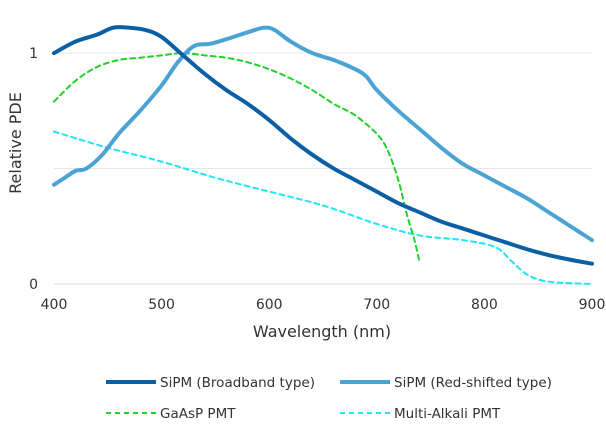 This screenshot has width=606, height=425. I want to click on x-axis-title: Wavelength (nm), so click(322, 331).